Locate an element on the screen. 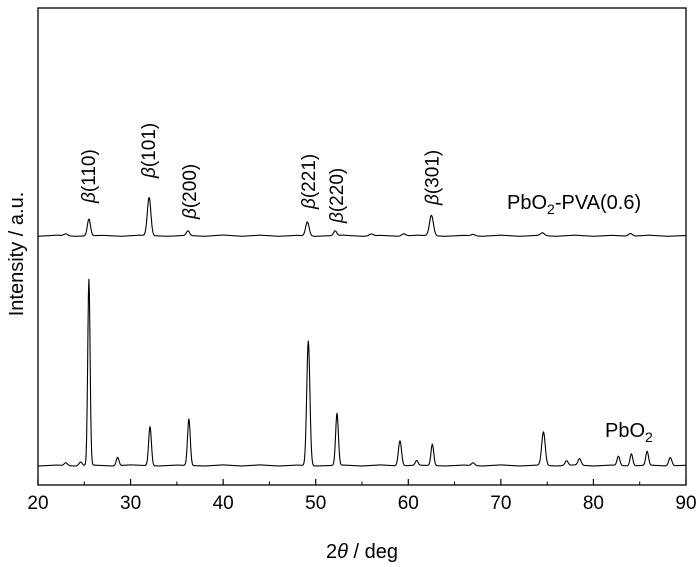 The width and height of the screenshot is (700, 567). peak-label: β(101) is located at coordinates (149, 151).